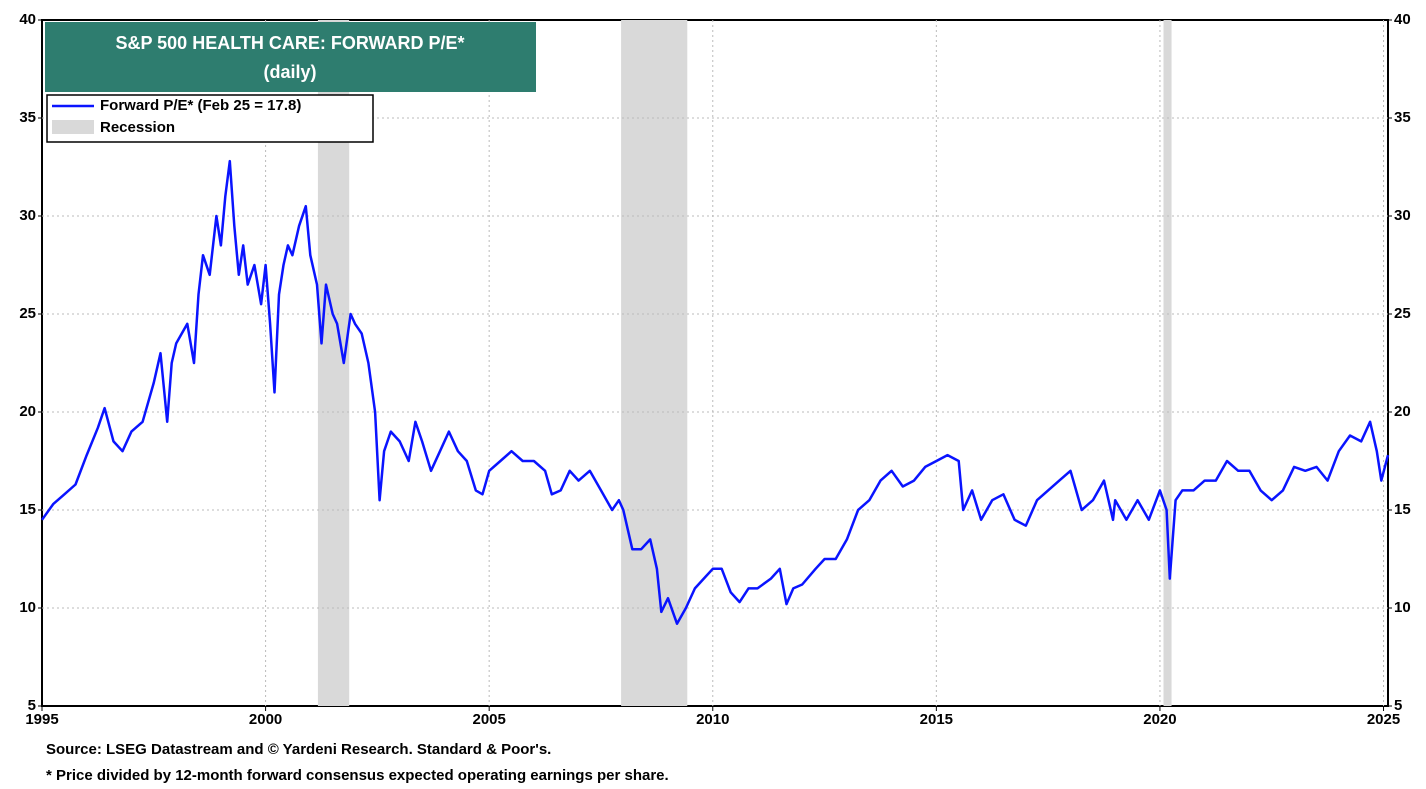 The image size is (1426, 789). What do you see at coordinates (27, 117) in the screenshot?
I see `y-tick-label: 35` at bounding box center [27, 117].